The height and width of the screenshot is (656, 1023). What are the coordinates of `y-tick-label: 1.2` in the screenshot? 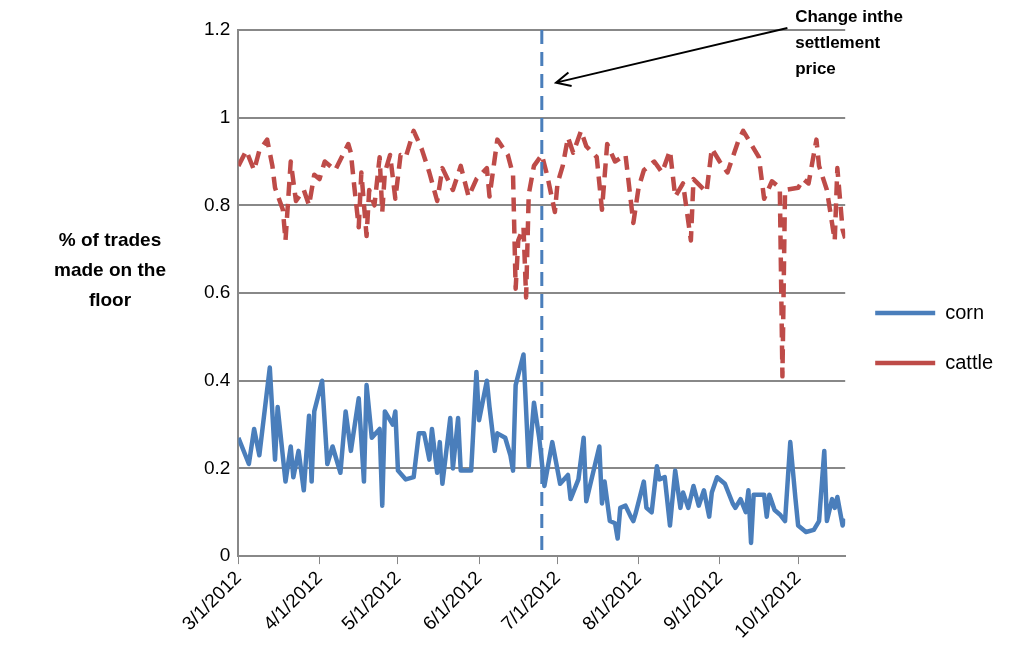 It's located at (217, 29).